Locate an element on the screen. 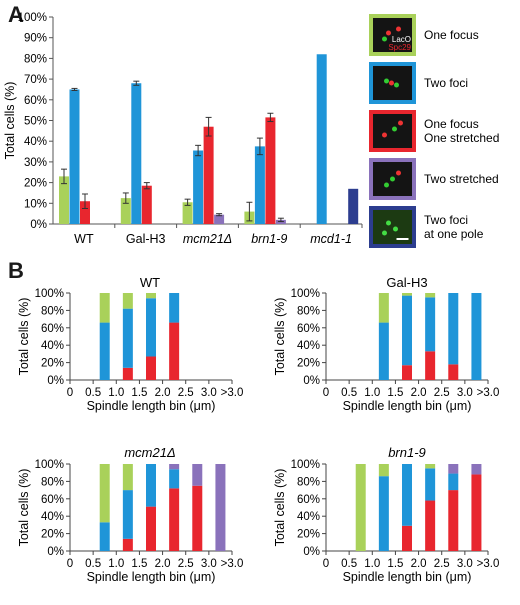 Image resolution: width=520 pixels, height=605 pixels. legend-label: Two foci is located at coordinates (446, 83).